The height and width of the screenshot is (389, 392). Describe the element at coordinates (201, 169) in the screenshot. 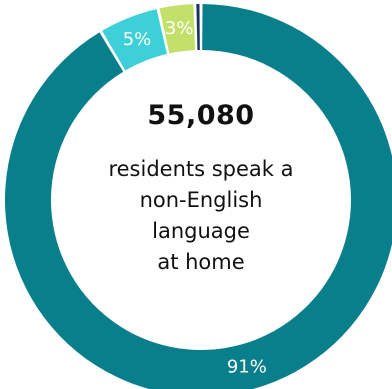

I see `caption-line-1: residents speak a` at that location.